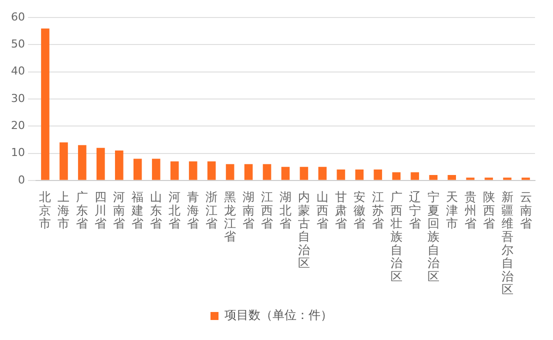  Describe the element at coordinates (304, 230) in the screenshot. I see `x-tick-label: 内蒙古自治区` at that location.